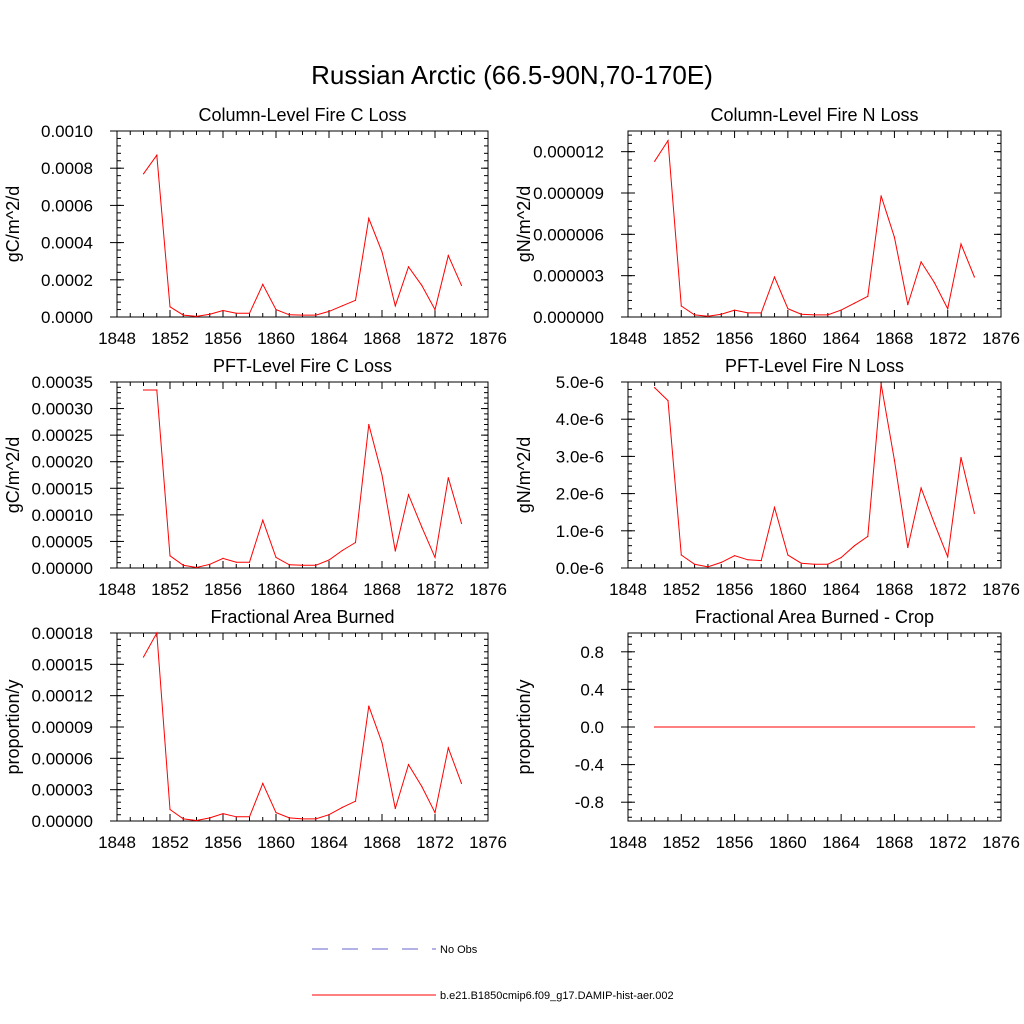 The width and height of the screenshot is (1024, 1024). Describe the element at coordinates (170, 338) in the screenshot. I see `x-tick-label: 1852` at that location.